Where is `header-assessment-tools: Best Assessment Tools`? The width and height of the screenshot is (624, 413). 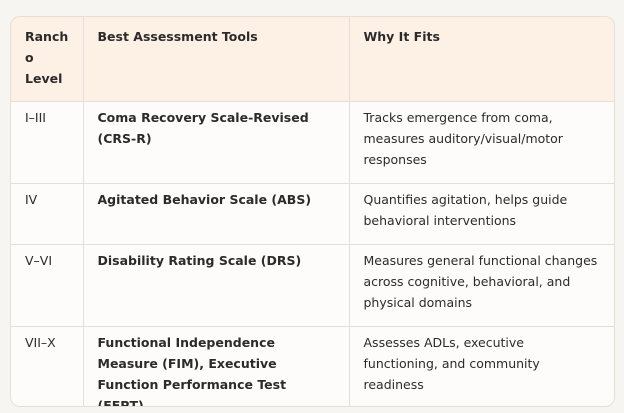
header-assessment-tools: Best Assessment Tools is located at coordinates (216, 59).